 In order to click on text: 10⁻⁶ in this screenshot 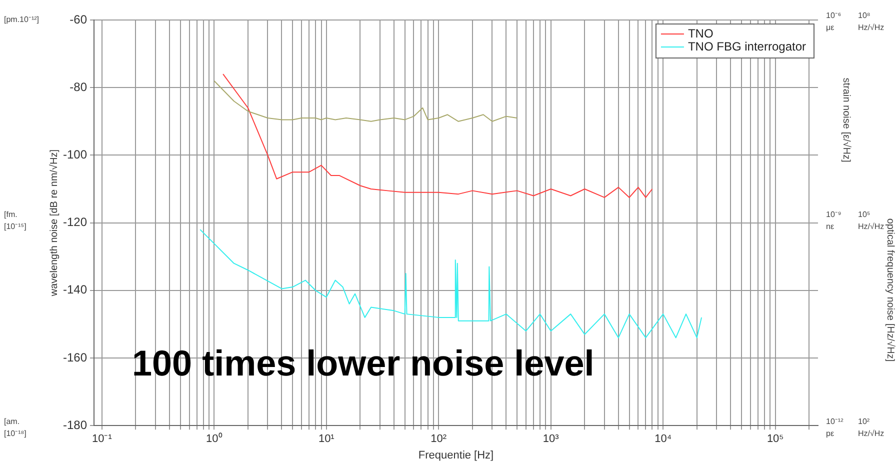, I will do `click(834, 15)`.